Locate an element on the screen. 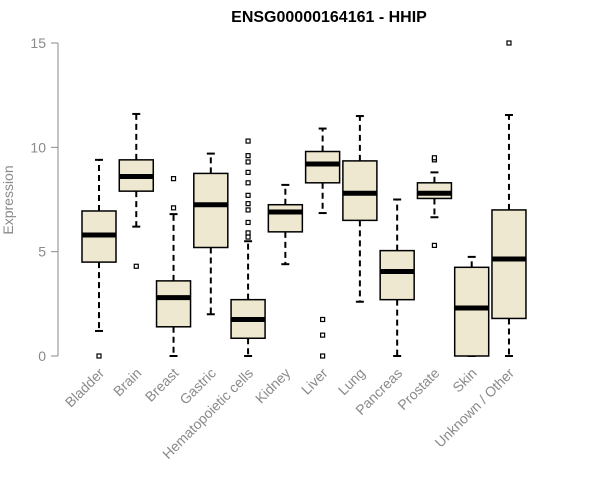 The image size is (600, 500). y-tick-label: 0 is located at coordinates (42, 356).